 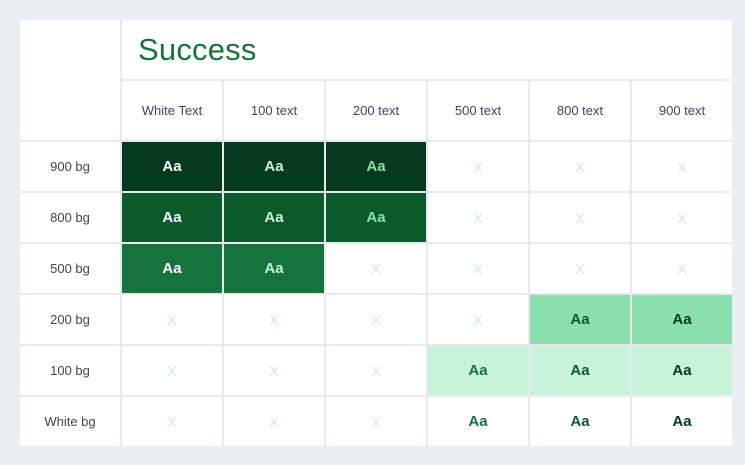 I want to click on column-header: 500 text, so click(x=478, y=110).